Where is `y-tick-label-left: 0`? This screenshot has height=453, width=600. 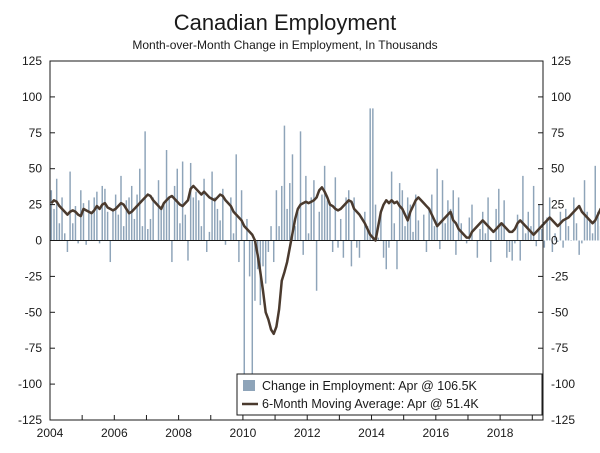
y-tick-label-left: 0 is located at coordinates (38, 241).